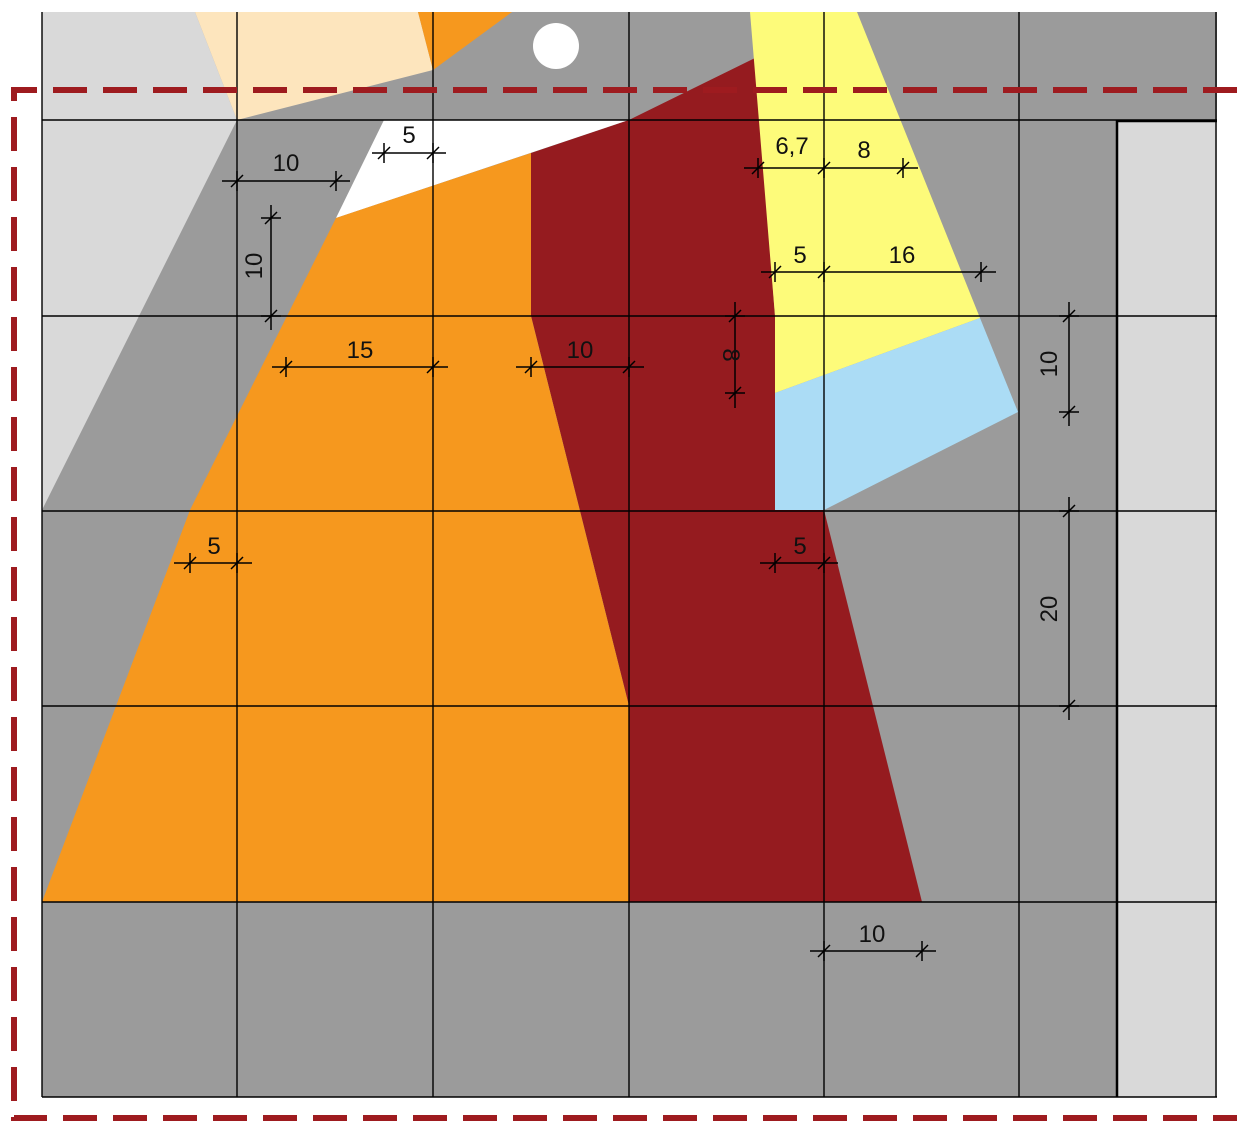 The width and height of the screenshot is (1237, 1126). What do you see at coordinates (1049, 609) in the screenshot?
I see `dimension-label: 20` at bounding box center [1049, 609].